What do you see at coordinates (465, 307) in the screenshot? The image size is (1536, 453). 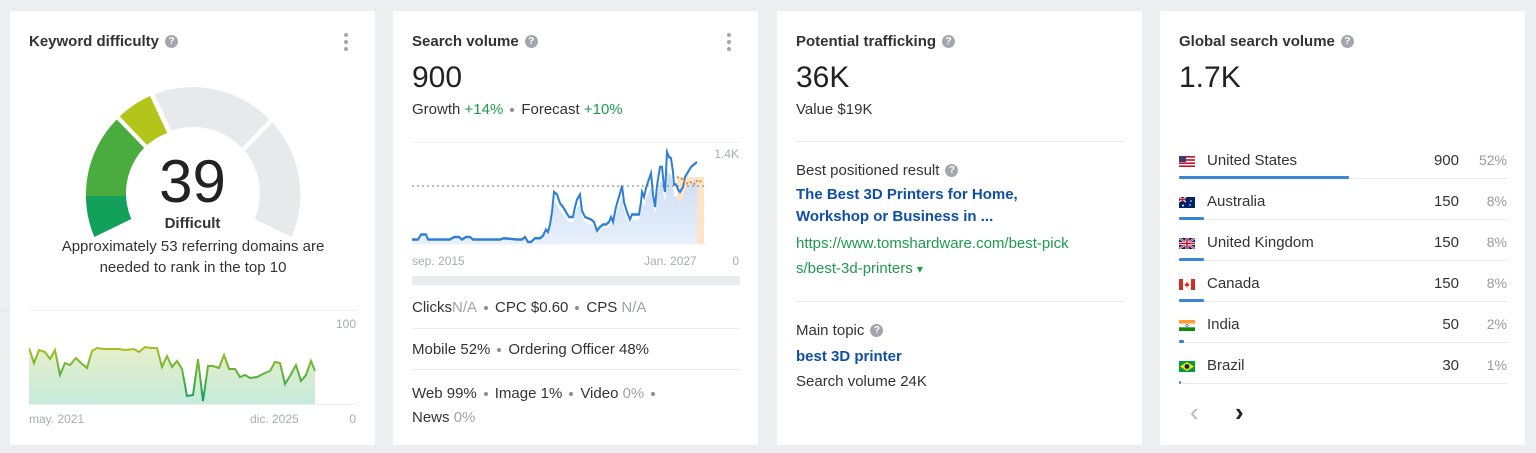 I see `clicks-value: N/A` at bounding box center [465, 307].